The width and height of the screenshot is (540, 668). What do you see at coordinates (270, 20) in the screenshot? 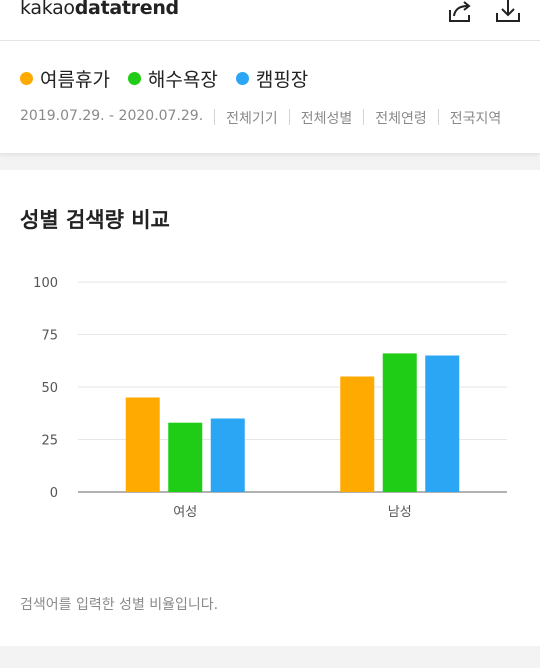
I see `app-header: kakaodatatrend` at bounding box center [270, 20].